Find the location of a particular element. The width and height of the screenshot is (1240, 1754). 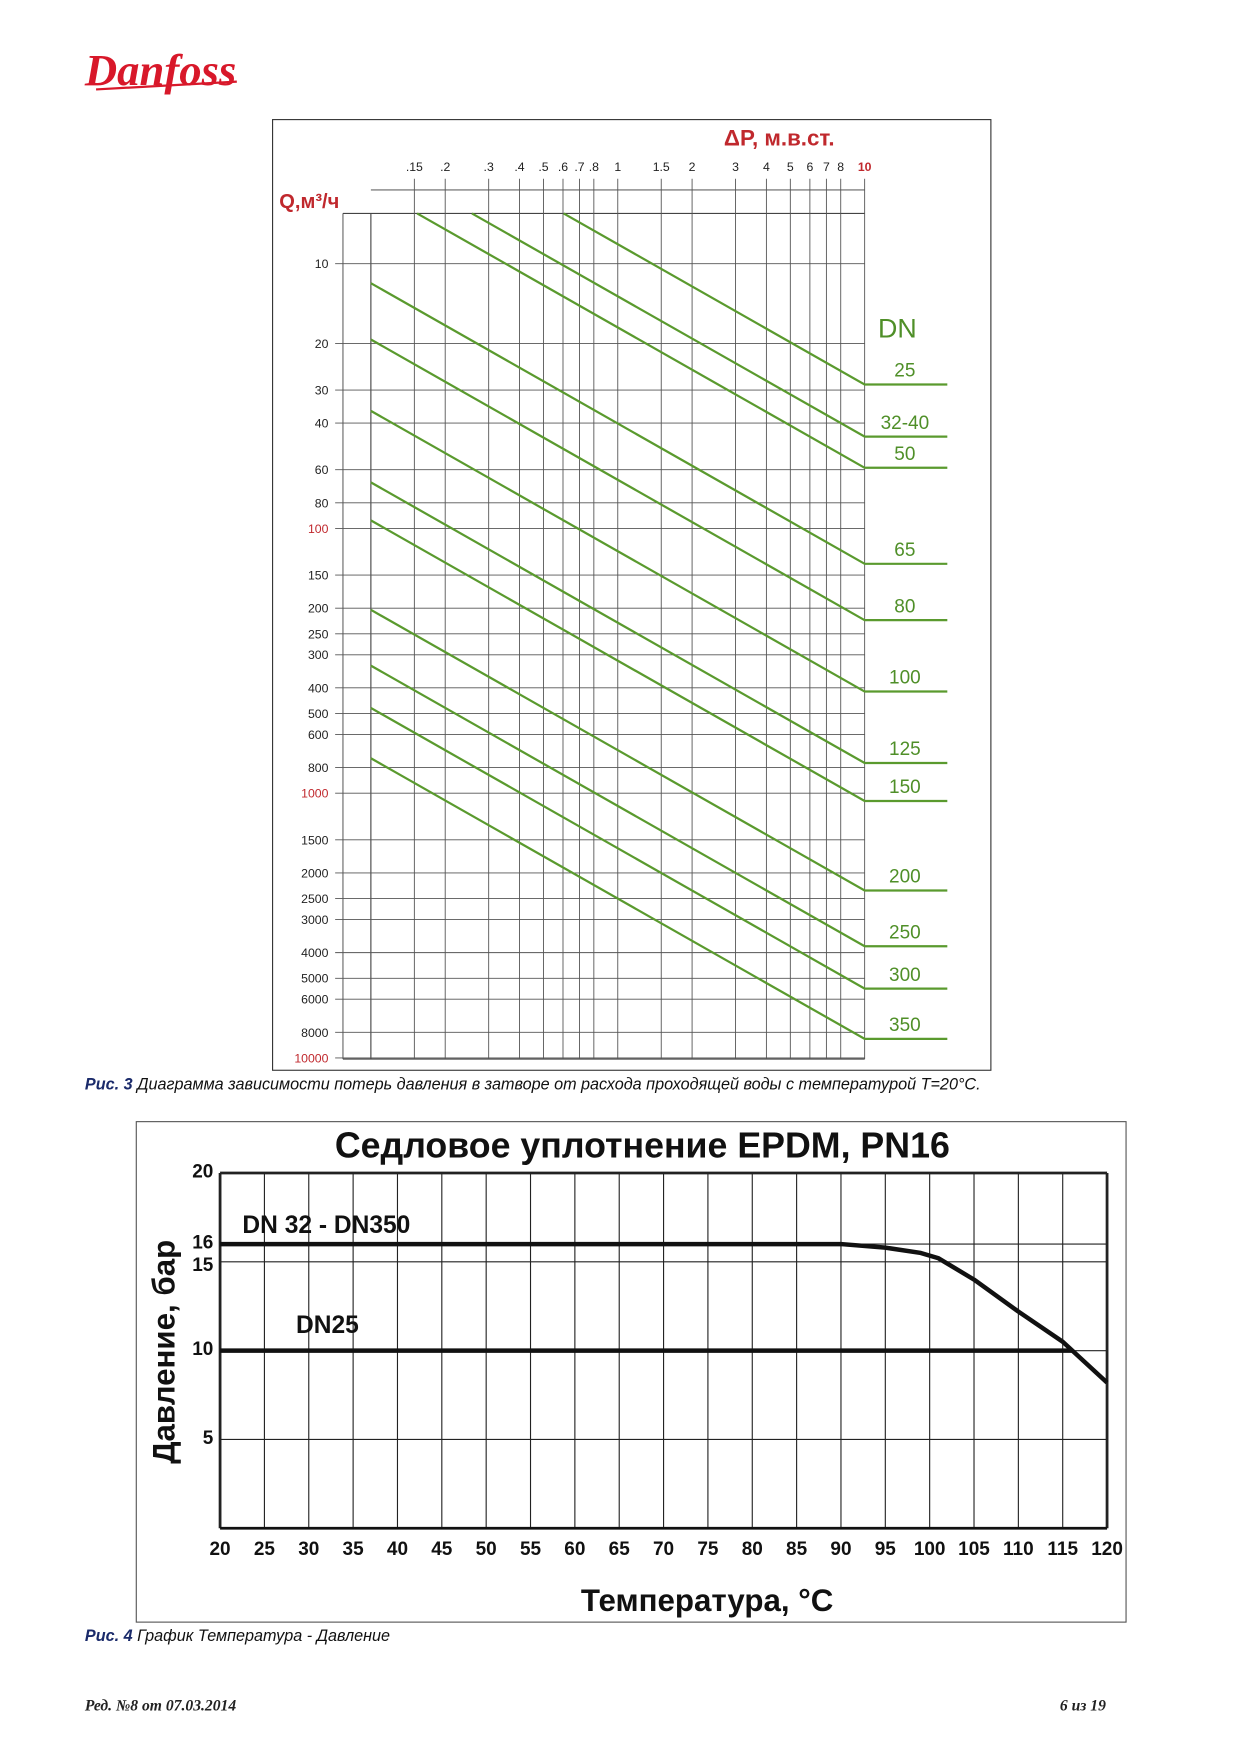

chart1-y-tick-label: 300 is located at coordinates (318, 655).